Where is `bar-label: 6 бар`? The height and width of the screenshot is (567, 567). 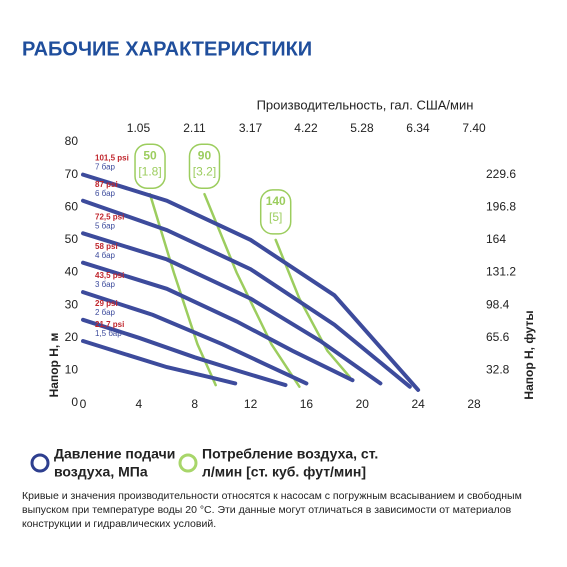
bar-label: 6 бар is located at coordinates (105, 193).